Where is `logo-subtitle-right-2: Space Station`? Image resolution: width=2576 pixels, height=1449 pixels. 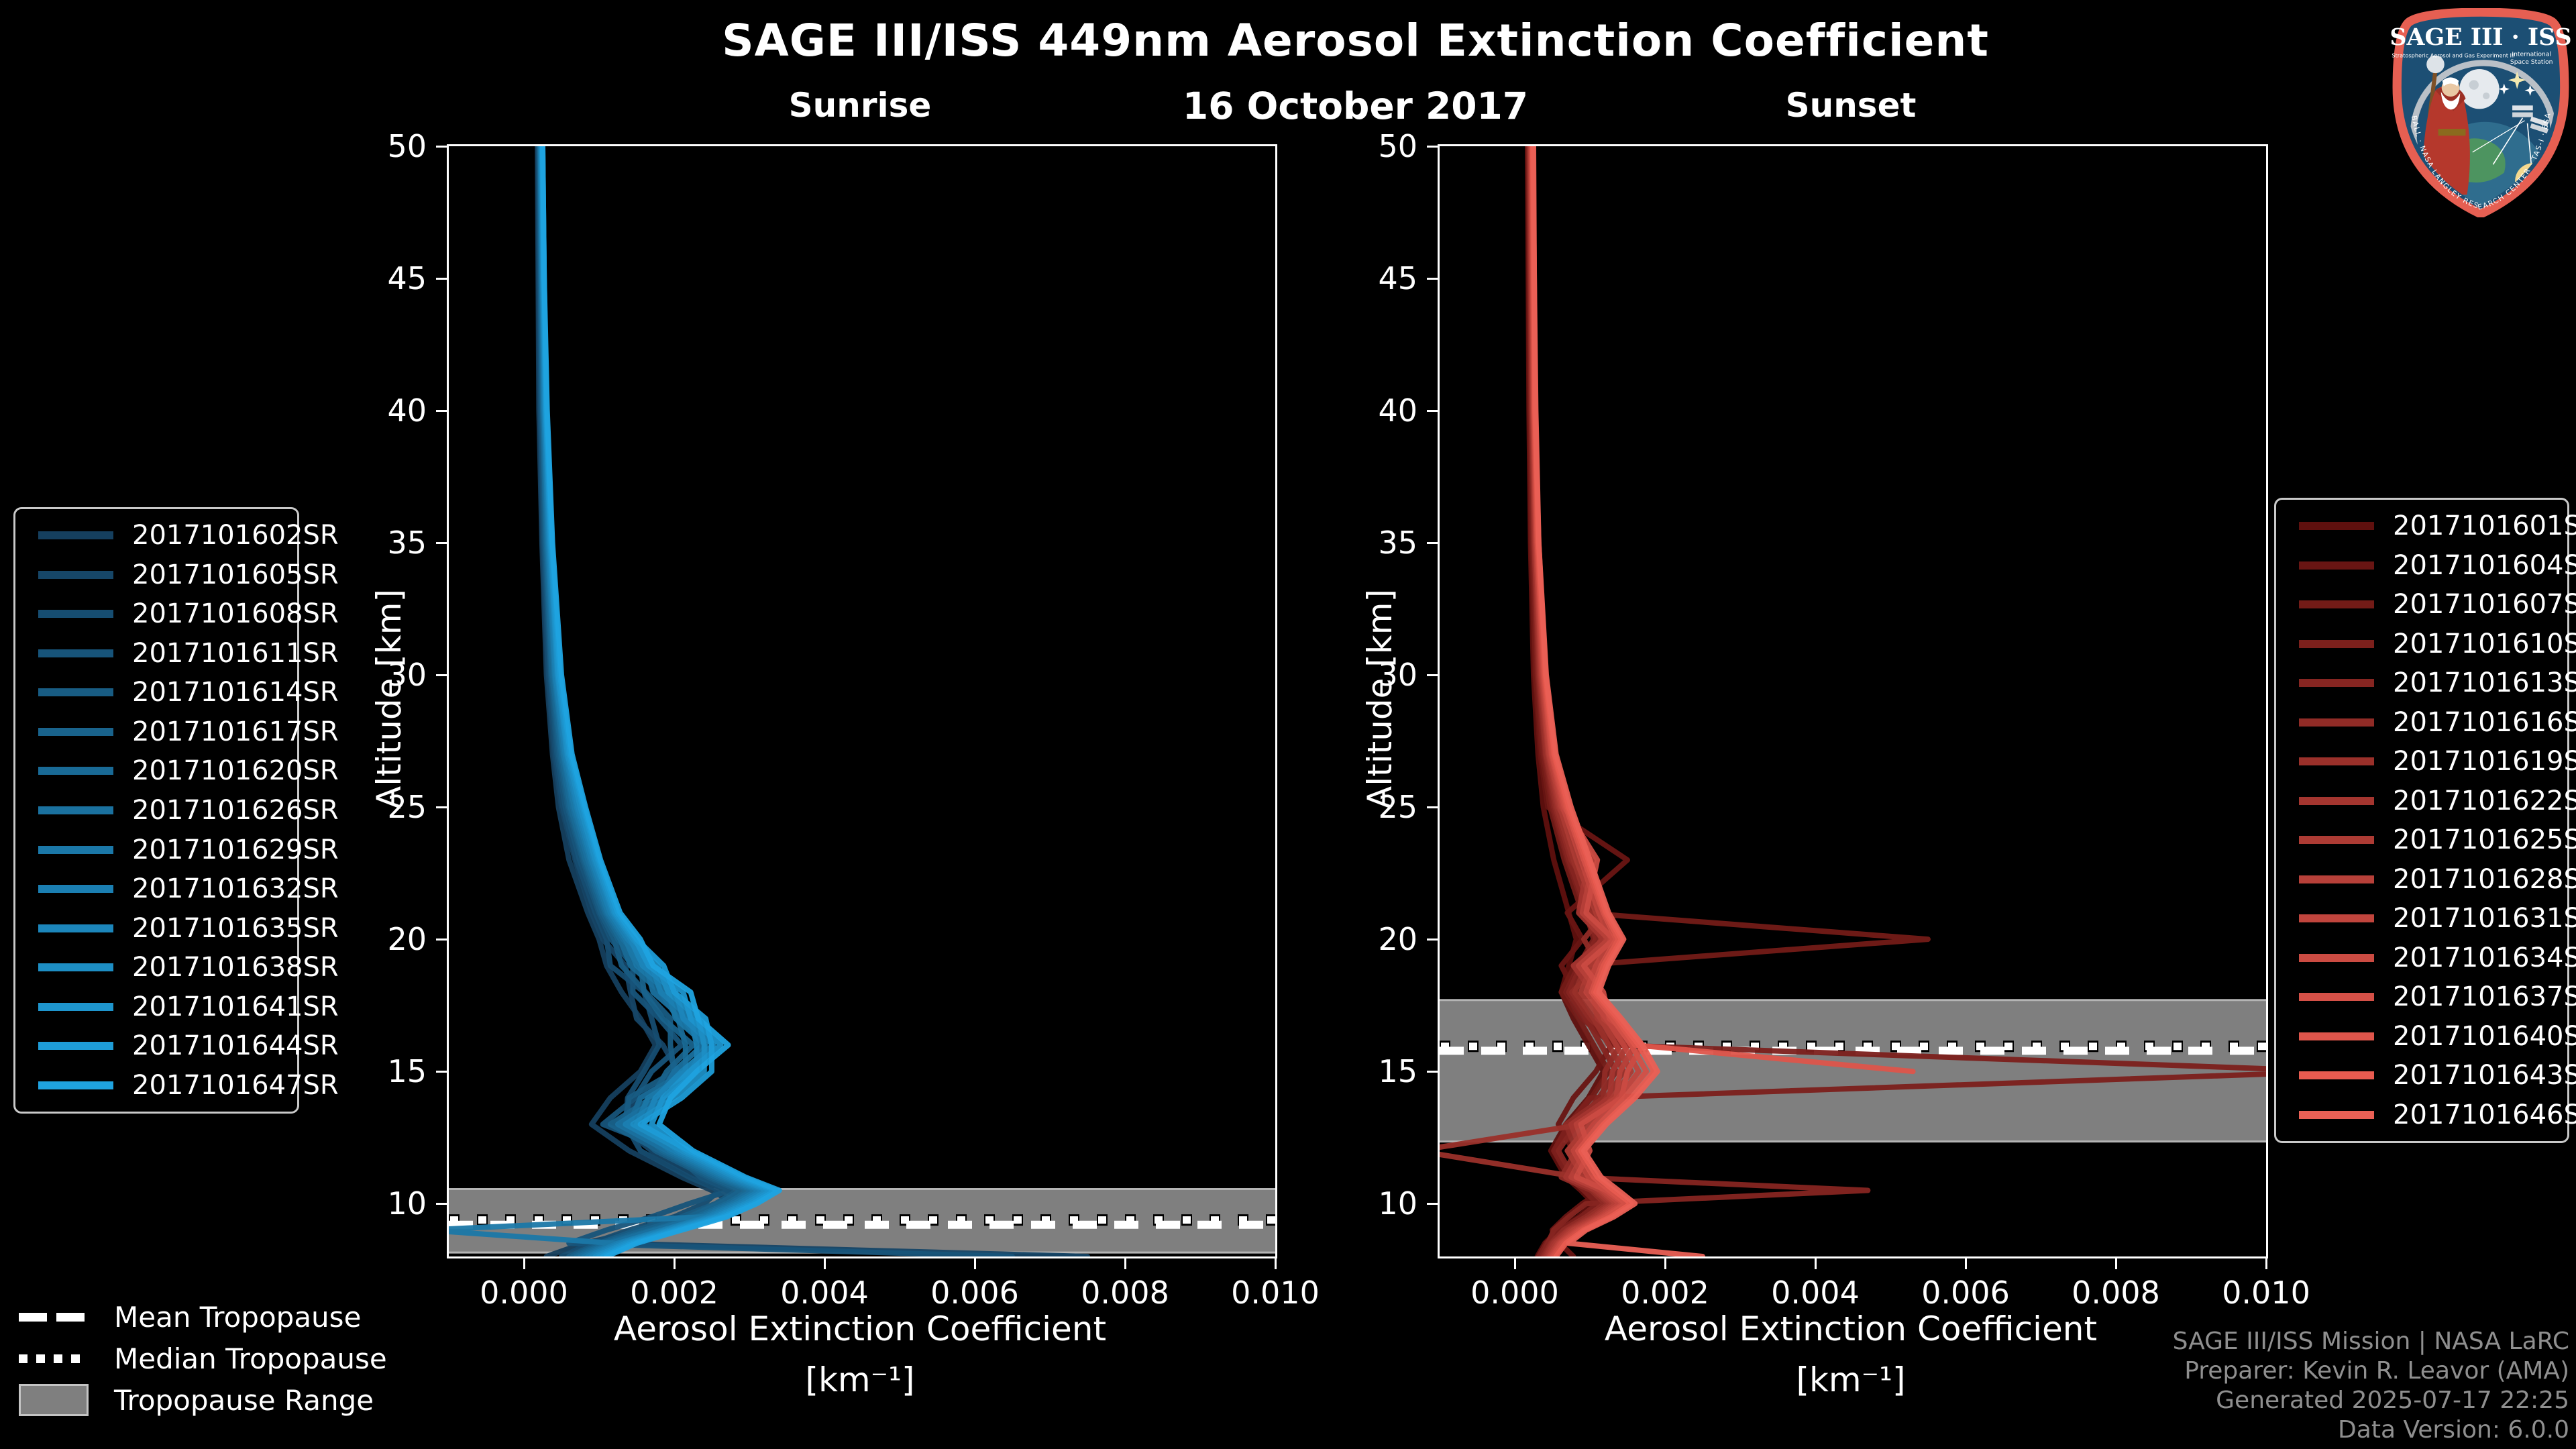 logo-subtitle-right-2: Space Station is located at coordinates (2531, 62).